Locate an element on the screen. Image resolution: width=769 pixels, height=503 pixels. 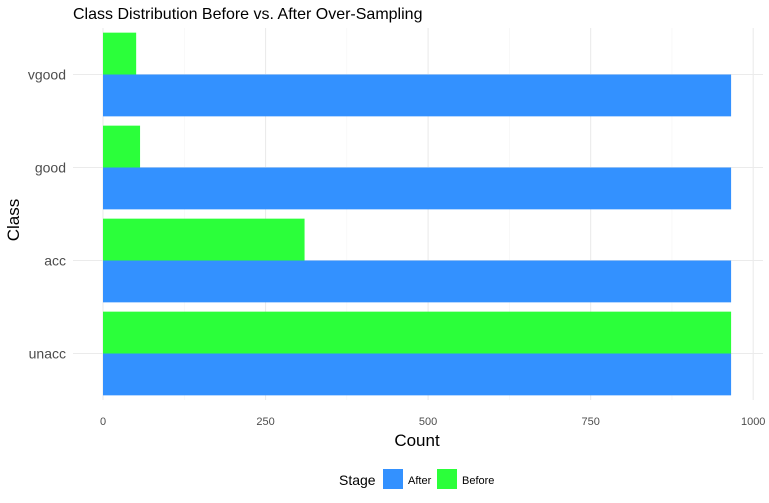
bar-after-good is located at coordinates (417, 188).